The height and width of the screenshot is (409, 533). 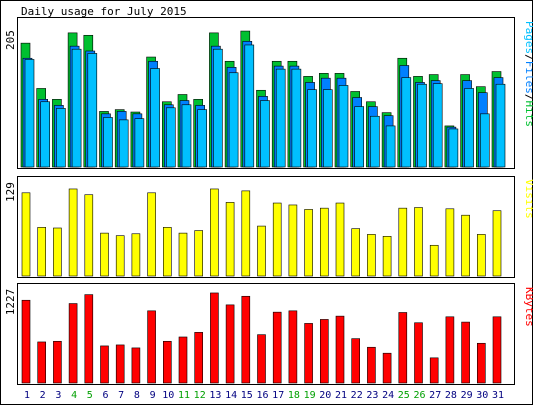 What do you see at coordinates (528, 307) in the screenshot?
I see `legend-kbytes: KBytes` at bounding box center [528, 307].